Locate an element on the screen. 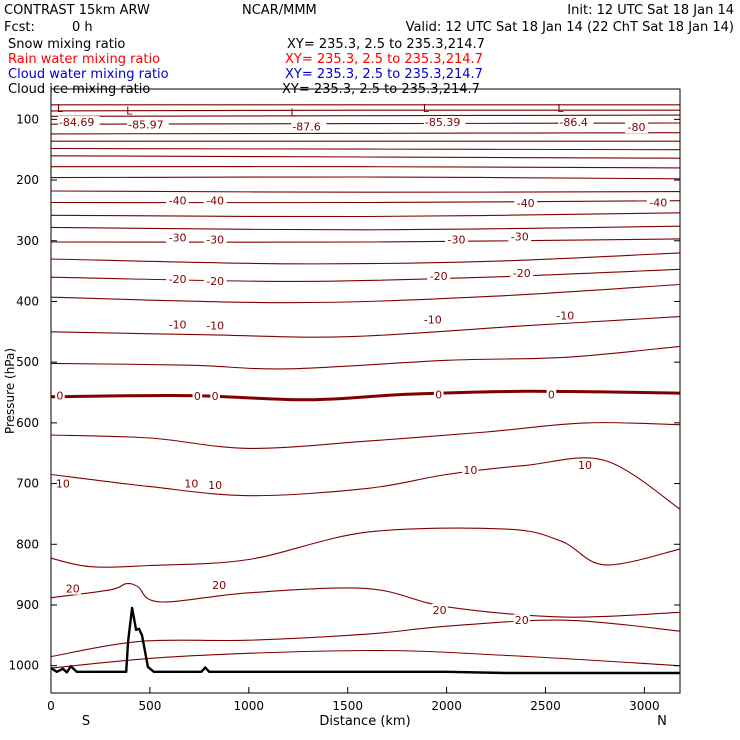  field-cloudwater-xy: XY= 235.3, 2.5 to 235.3,214.7 is located at coordinates (384, 74).